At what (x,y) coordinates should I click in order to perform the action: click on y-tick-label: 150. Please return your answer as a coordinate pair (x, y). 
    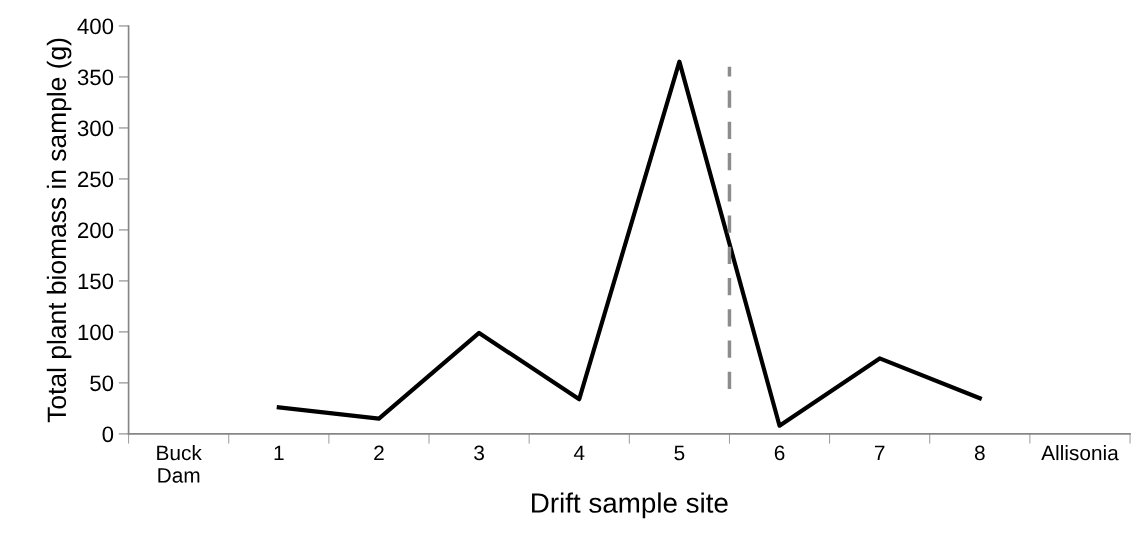
    Looking at the image, I should click on (96, 281).